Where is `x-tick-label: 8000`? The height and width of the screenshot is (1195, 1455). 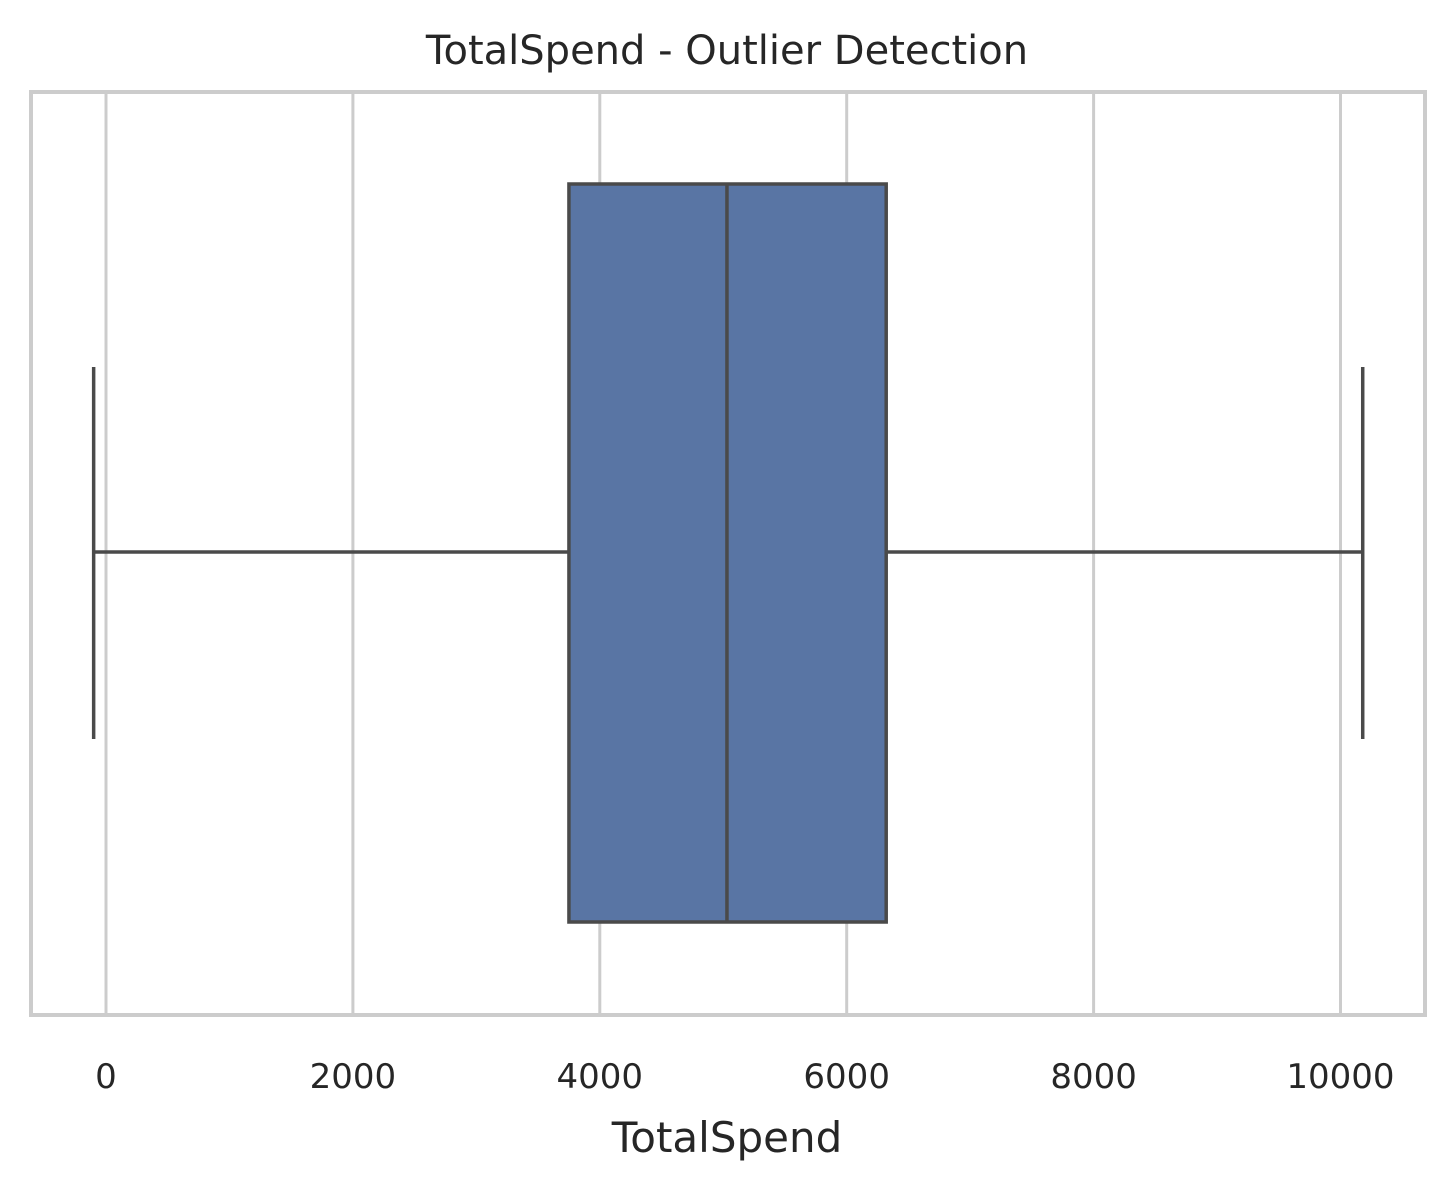
x-tick-label: 8000 is located at coordinates (1093, 1077).